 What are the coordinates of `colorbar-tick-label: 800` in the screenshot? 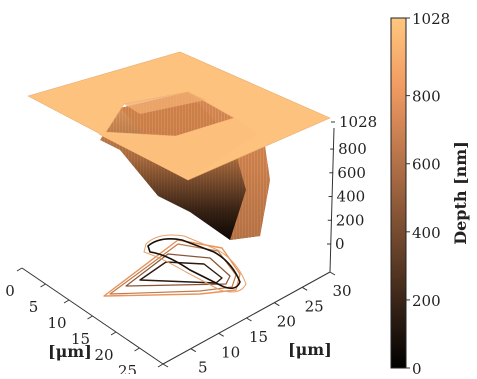 It's located at (426, 97).